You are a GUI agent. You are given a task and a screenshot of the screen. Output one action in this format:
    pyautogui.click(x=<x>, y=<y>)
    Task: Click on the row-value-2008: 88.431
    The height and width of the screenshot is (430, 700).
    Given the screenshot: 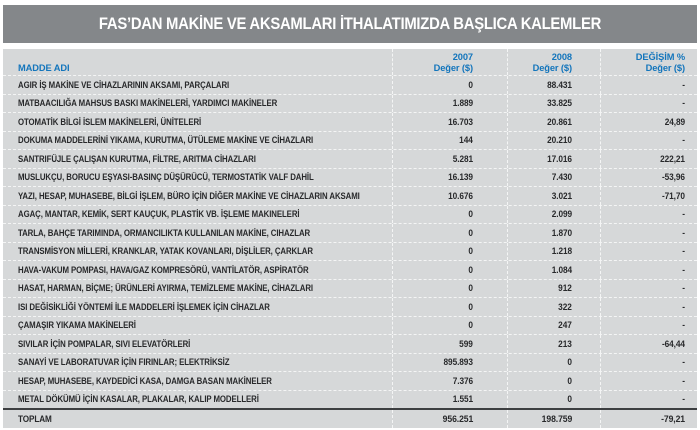 What is the action you would take?
    pyautogui.click(x=554, y=85)
    